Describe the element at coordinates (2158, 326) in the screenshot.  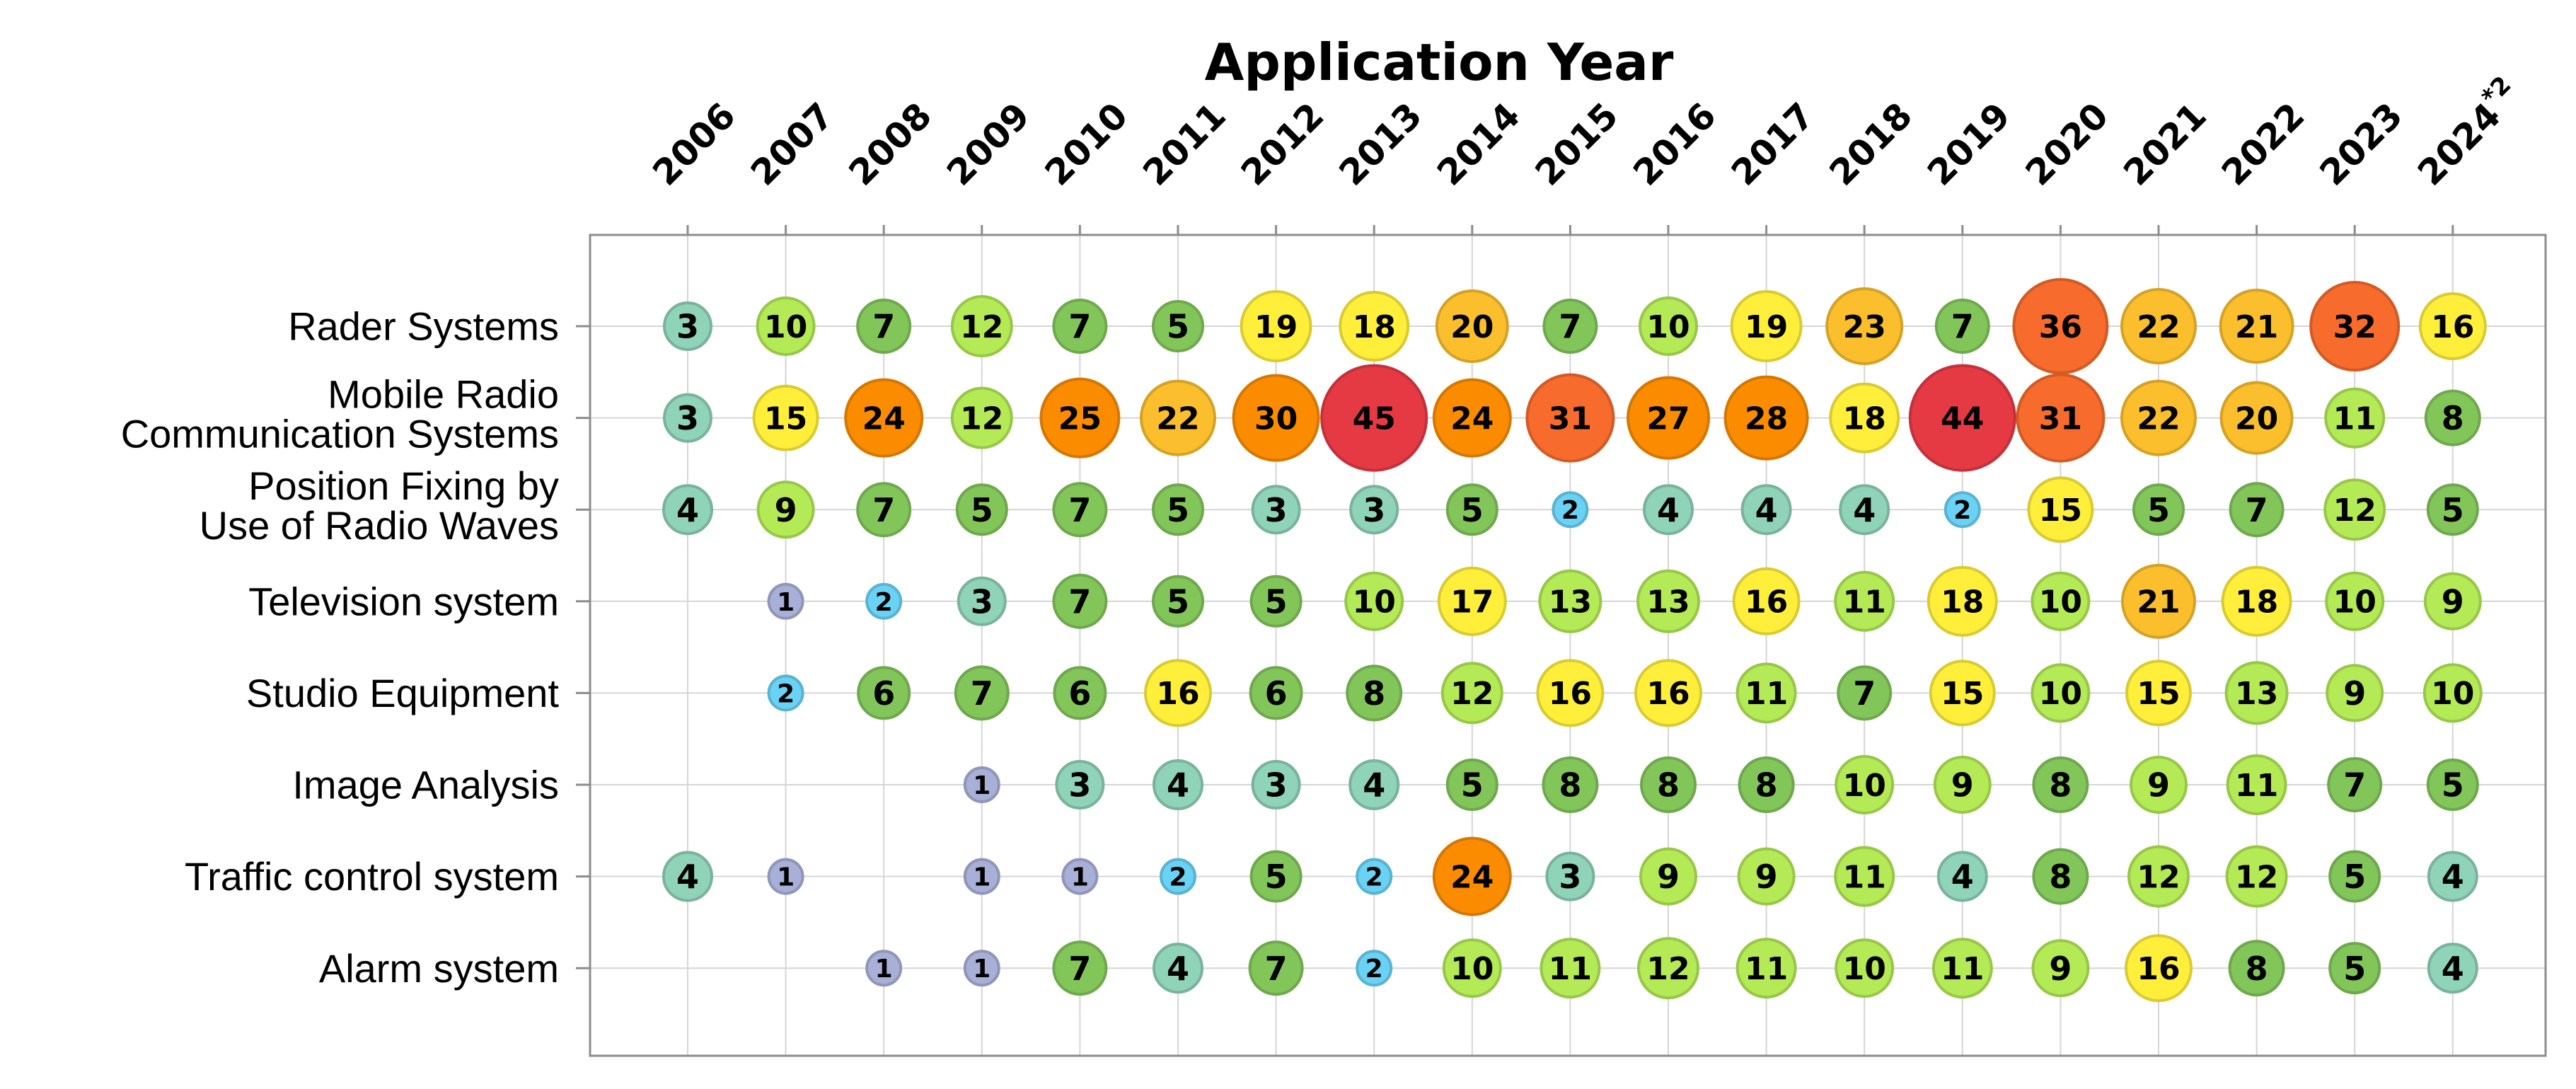
I see `bubble: 22` at that location.